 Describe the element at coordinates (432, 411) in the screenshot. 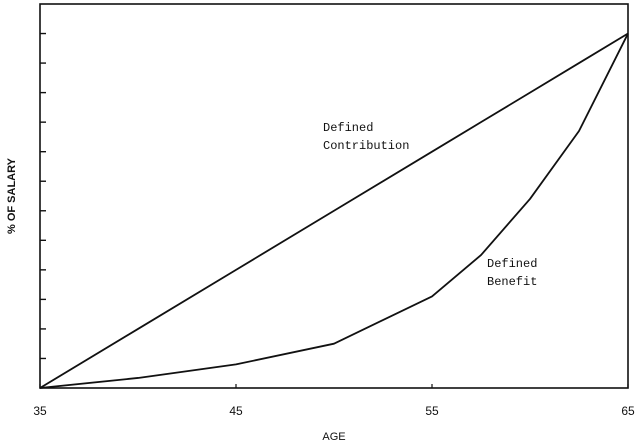

I see `x-tick-label: 55` at that location.